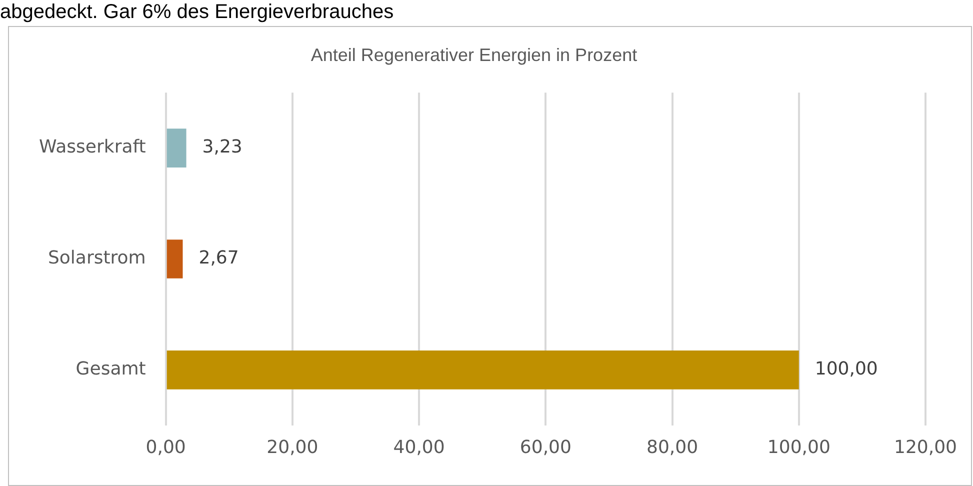 The width and height of the screenshot is (973, 486). What do you see at coordinates (197, 12) in the screenshot?
I see `text: abgedeckt. Gar 6% des Energieverbrauches` at bounding box center [197, 12].